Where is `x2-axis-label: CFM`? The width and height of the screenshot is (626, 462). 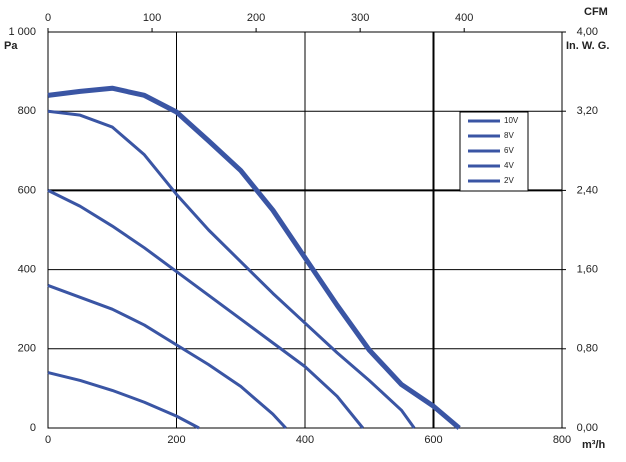 x2-axis-label: CFM is located at coordinates (596, 12).